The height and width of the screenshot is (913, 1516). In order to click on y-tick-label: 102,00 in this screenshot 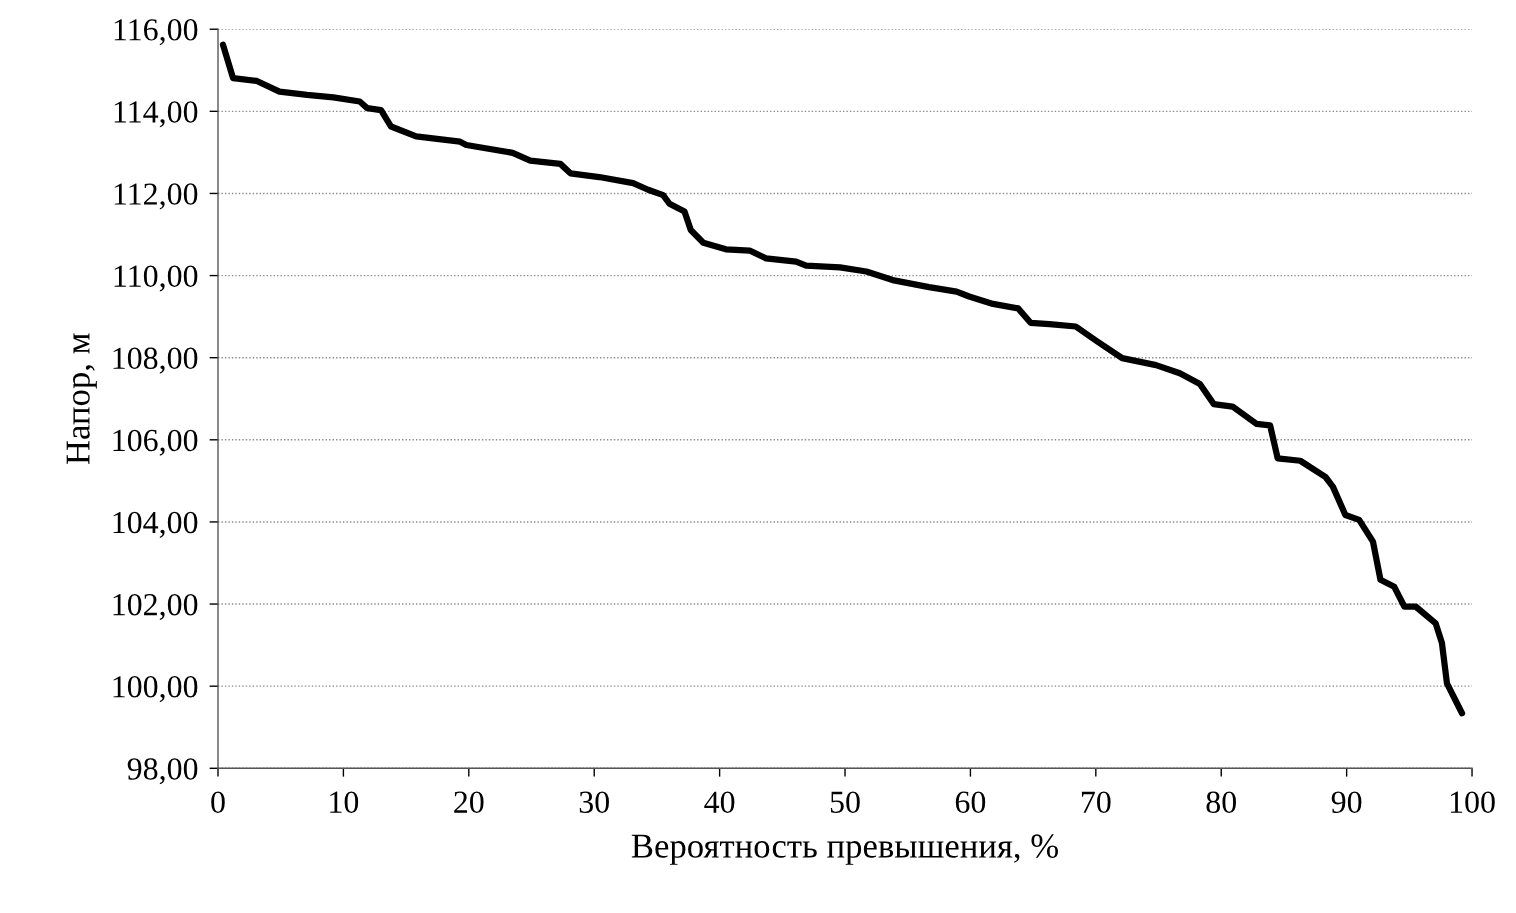, I will do `click(155, 607)`.